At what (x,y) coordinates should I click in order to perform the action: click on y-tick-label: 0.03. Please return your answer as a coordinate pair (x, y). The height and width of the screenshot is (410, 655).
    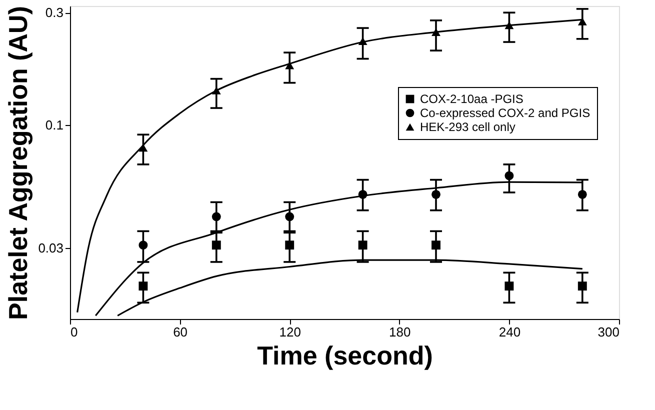
    Looking at the image, I should click on (51, 248).